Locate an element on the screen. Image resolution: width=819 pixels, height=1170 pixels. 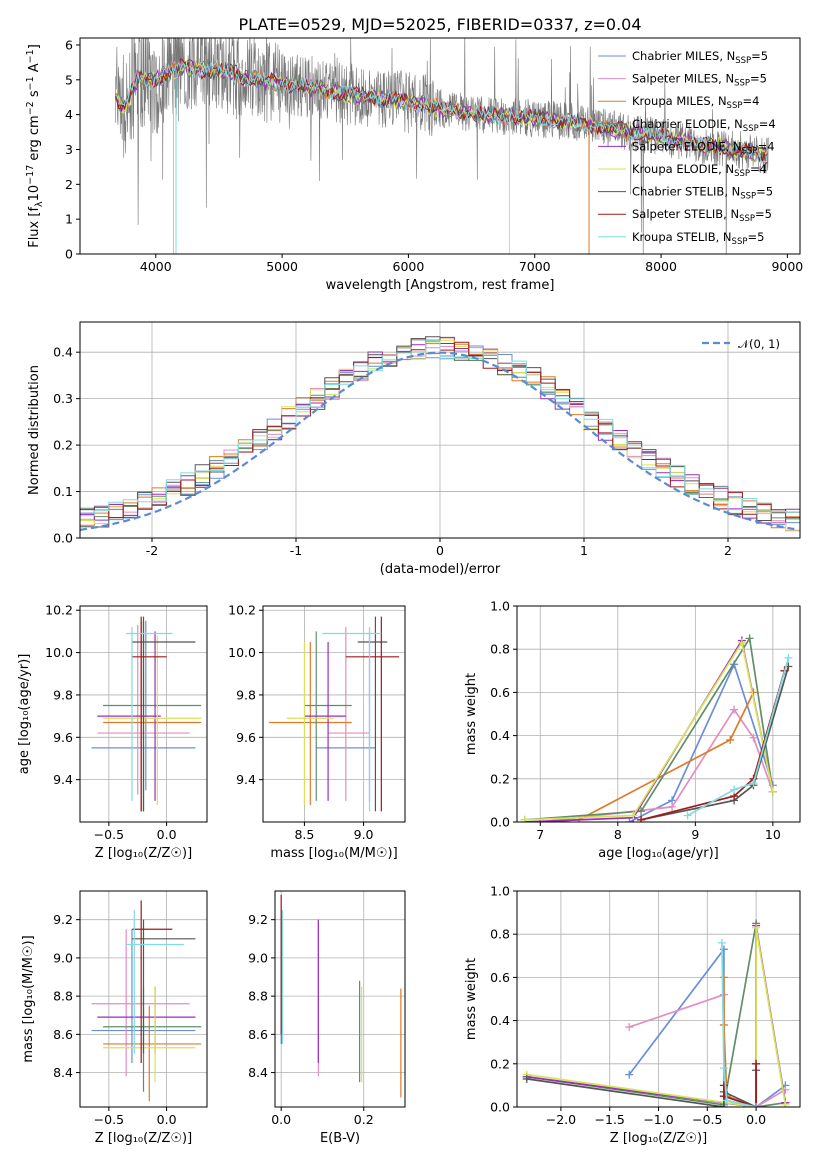
legend-entry: Salpeter STELIB, NSSP=5 is located at coordinates (702, 215).